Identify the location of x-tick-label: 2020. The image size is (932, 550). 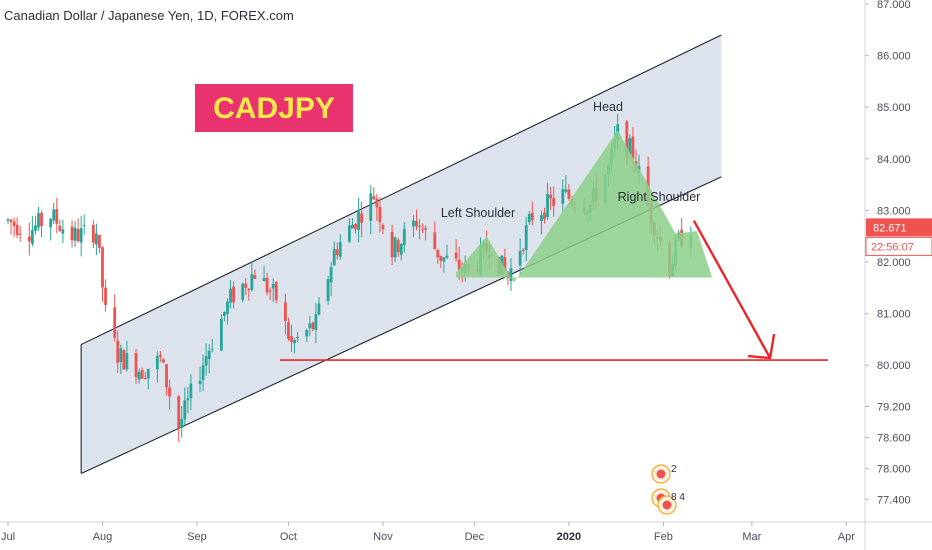
(569, 537).